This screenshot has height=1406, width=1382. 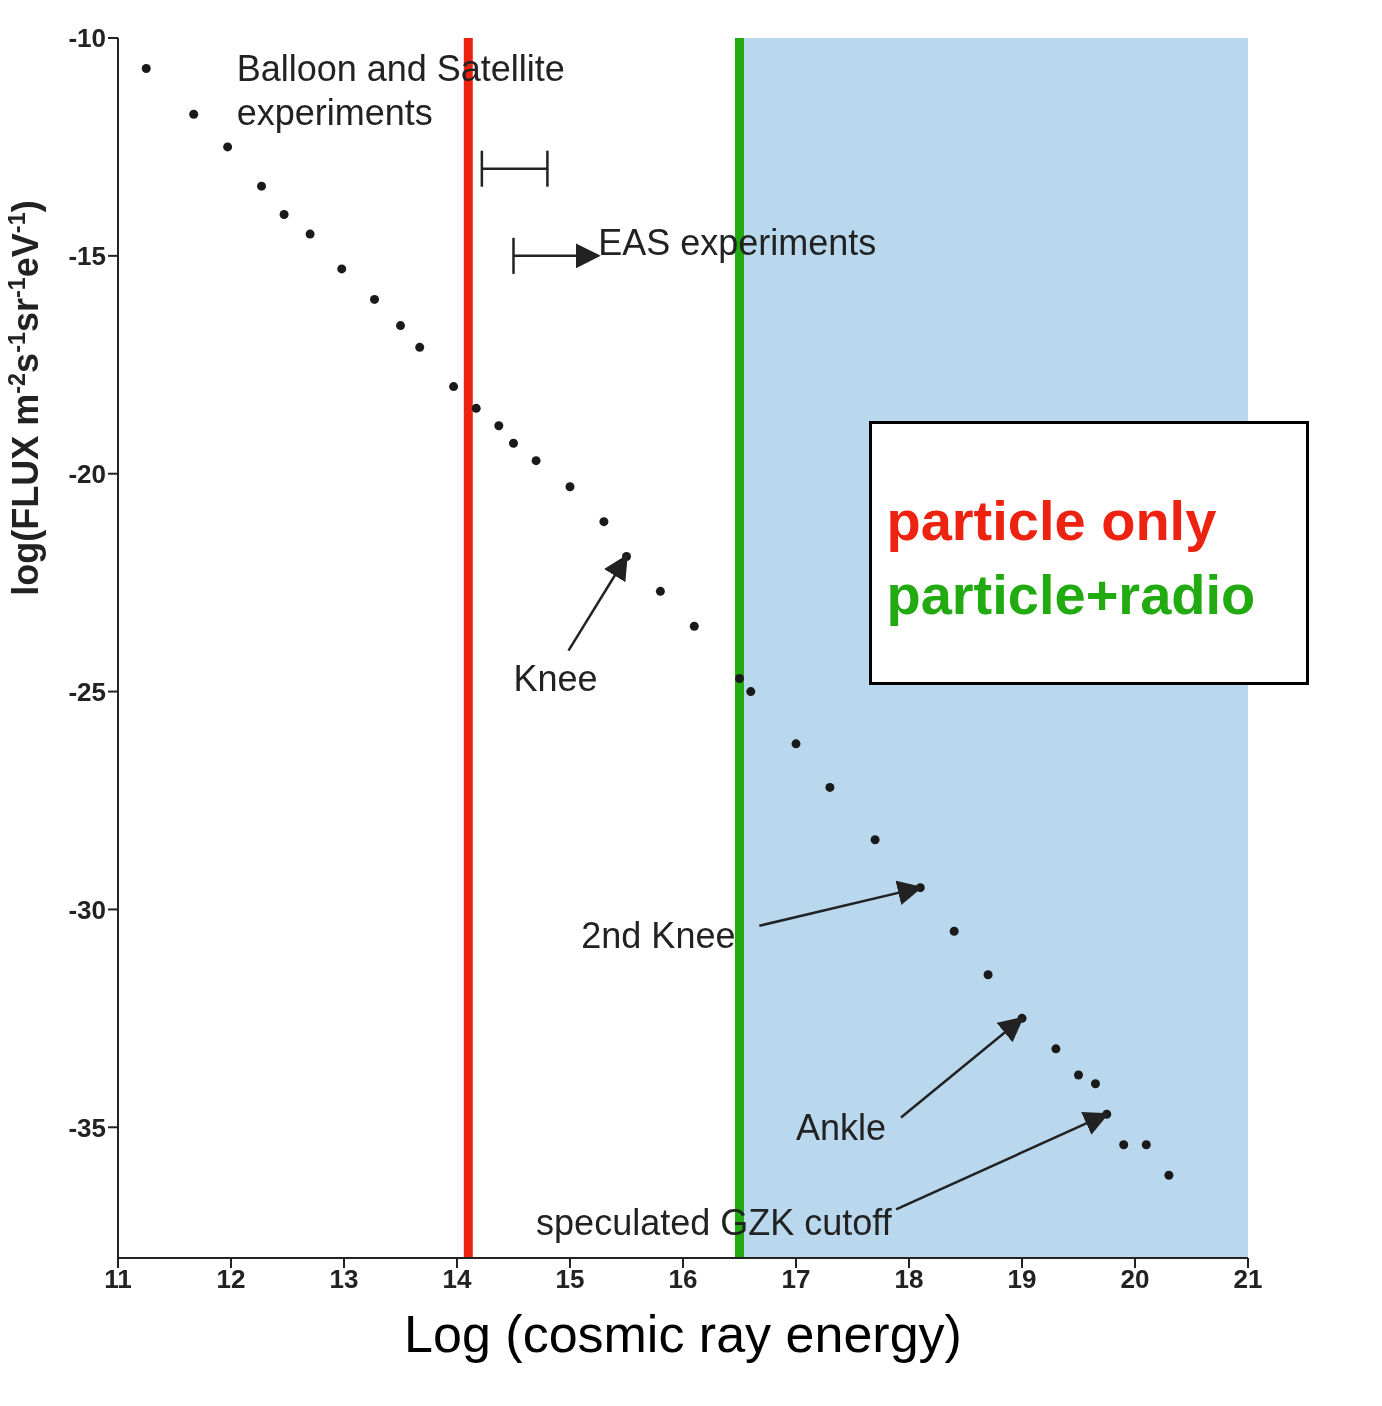 I want to click on annotation: 2nd Knee, so click(x=659, y=935).